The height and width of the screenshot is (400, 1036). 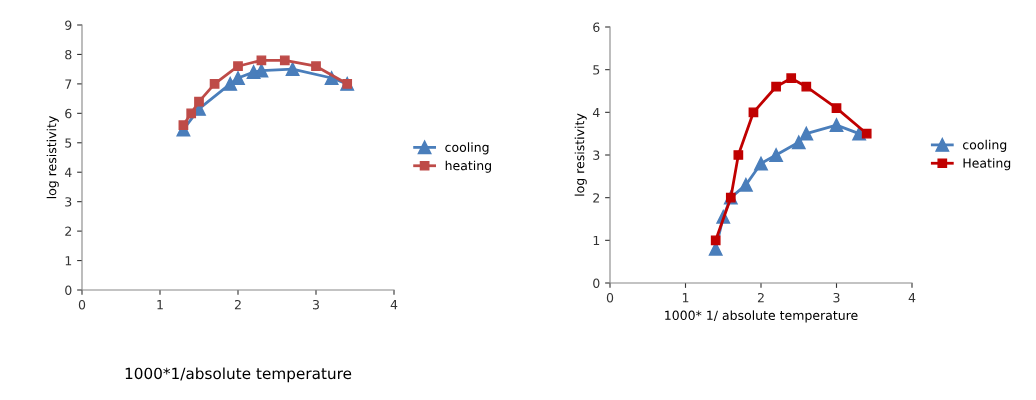 I want to click on x-axis-title: 1000* 1/ absolute temperature, so click(x=761, y=316).